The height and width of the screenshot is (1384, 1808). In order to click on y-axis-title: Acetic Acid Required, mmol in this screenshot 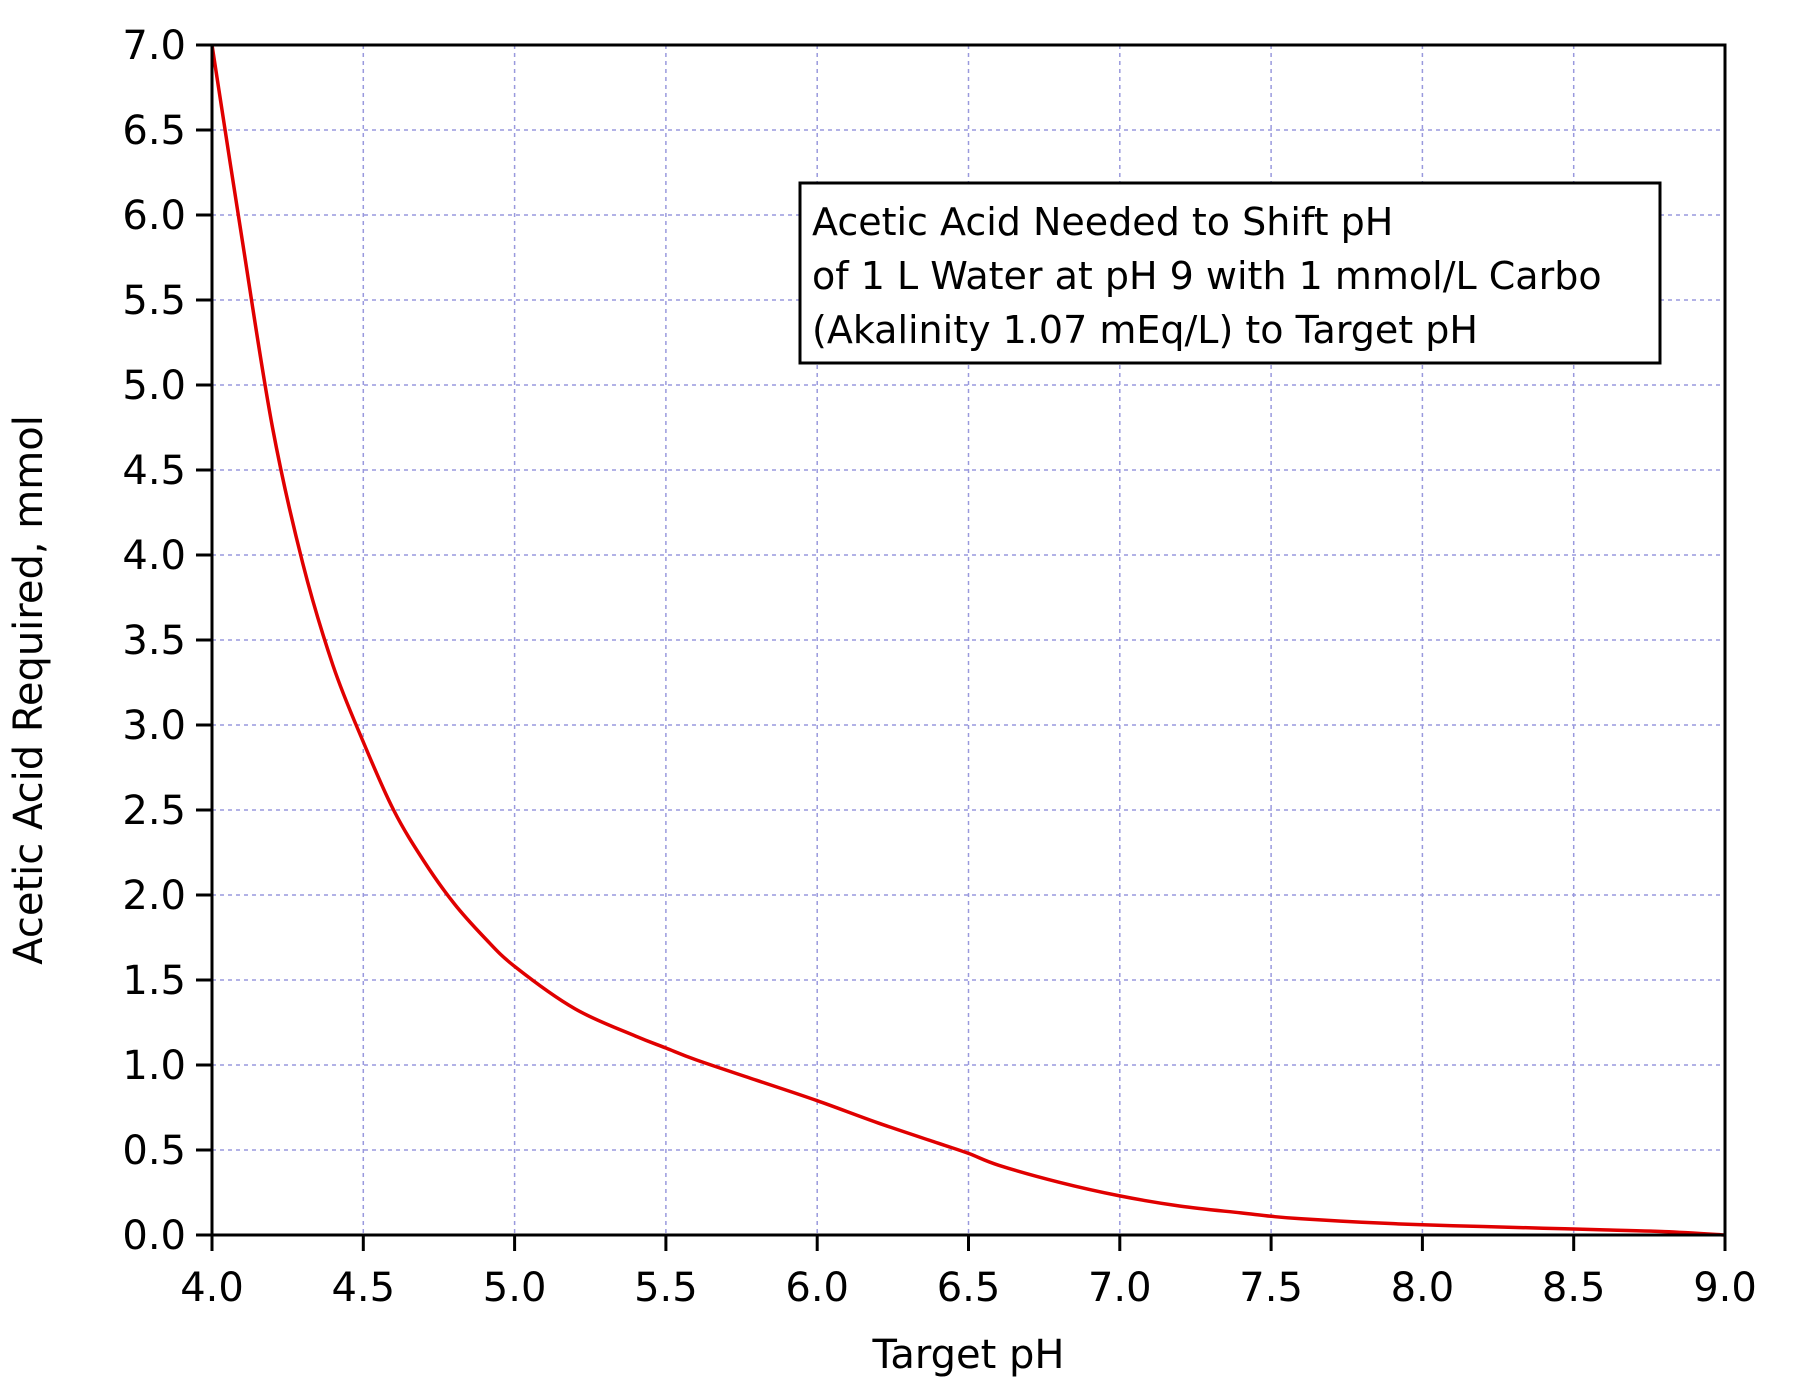, I will do `click(29, 690)`.